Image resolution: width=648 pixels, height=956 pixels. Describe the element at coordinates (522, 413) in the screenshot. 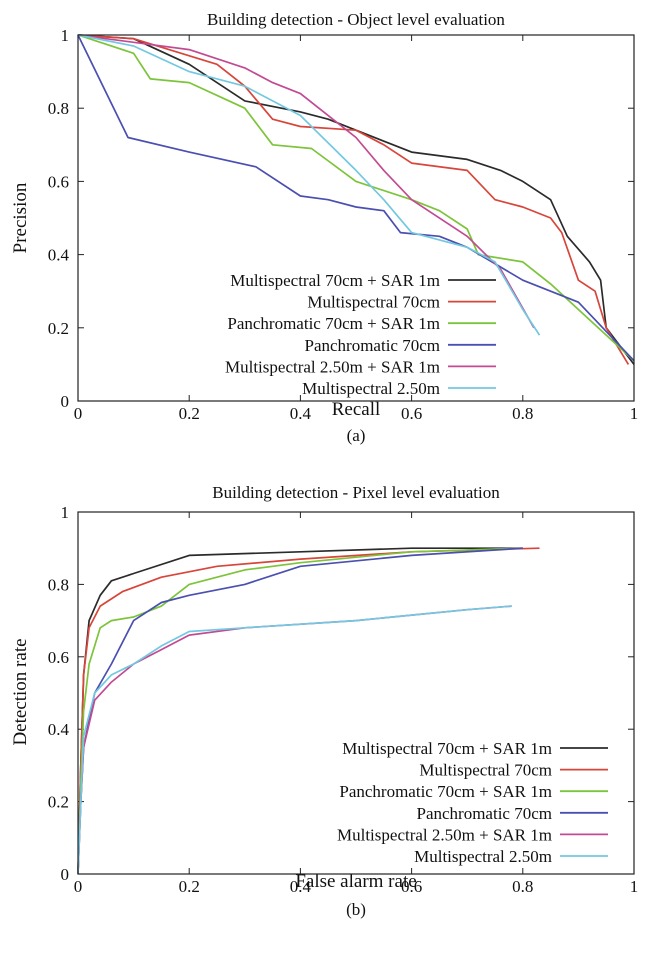

I see `chart-a-x-tick-label: 0.8` at that location.